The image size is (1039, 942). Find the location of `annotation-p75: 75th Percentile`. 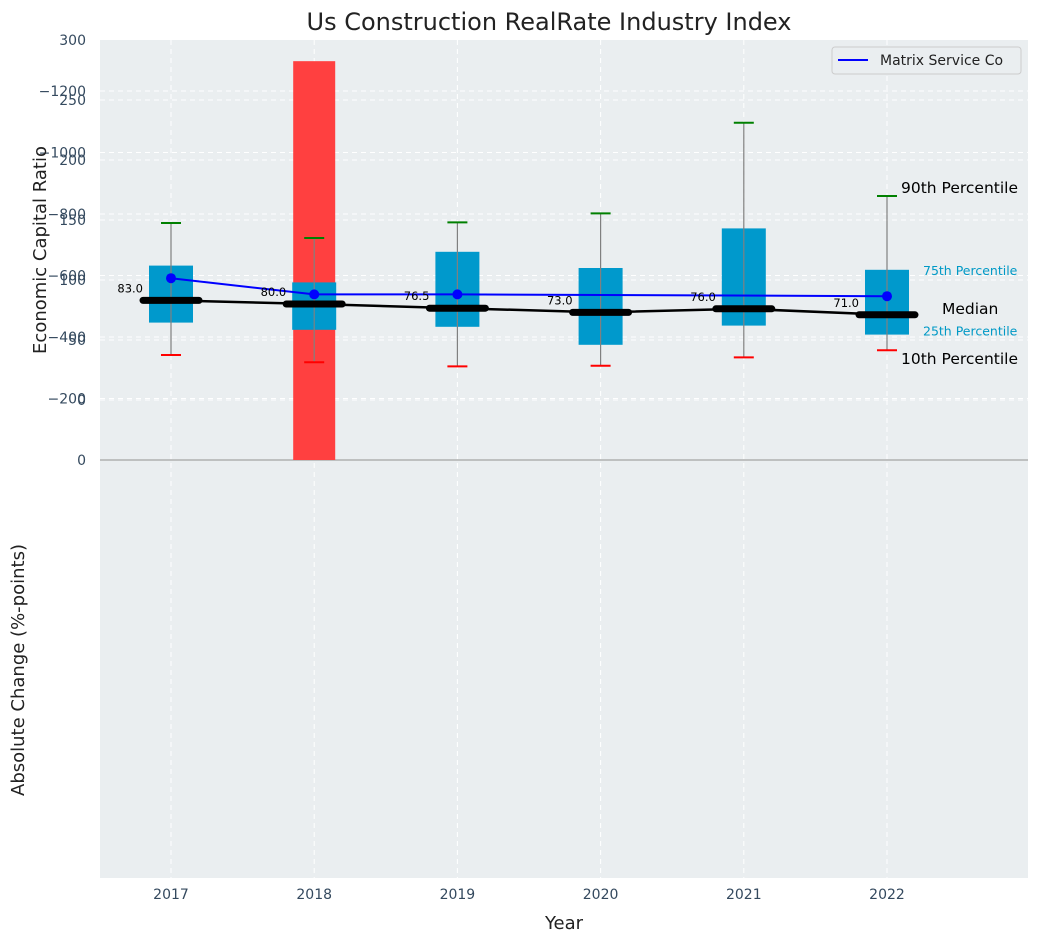

annotation-p75: 75th Percentile is located at coordinates (970, 270).